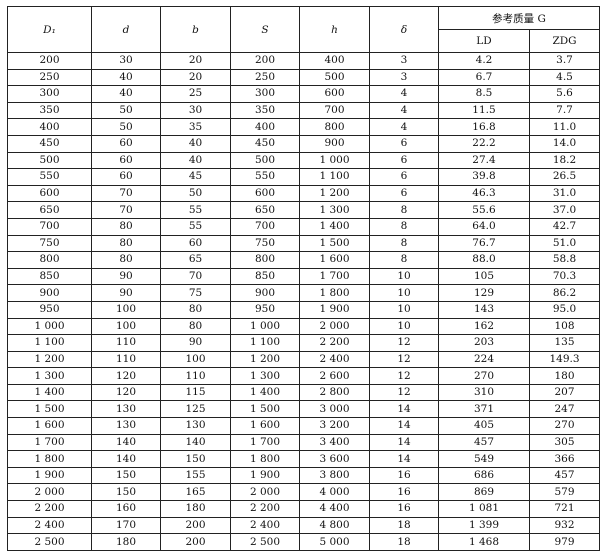 The image size is (603, 552). I want to click on table-cell: 1 700, so click(49, 442).